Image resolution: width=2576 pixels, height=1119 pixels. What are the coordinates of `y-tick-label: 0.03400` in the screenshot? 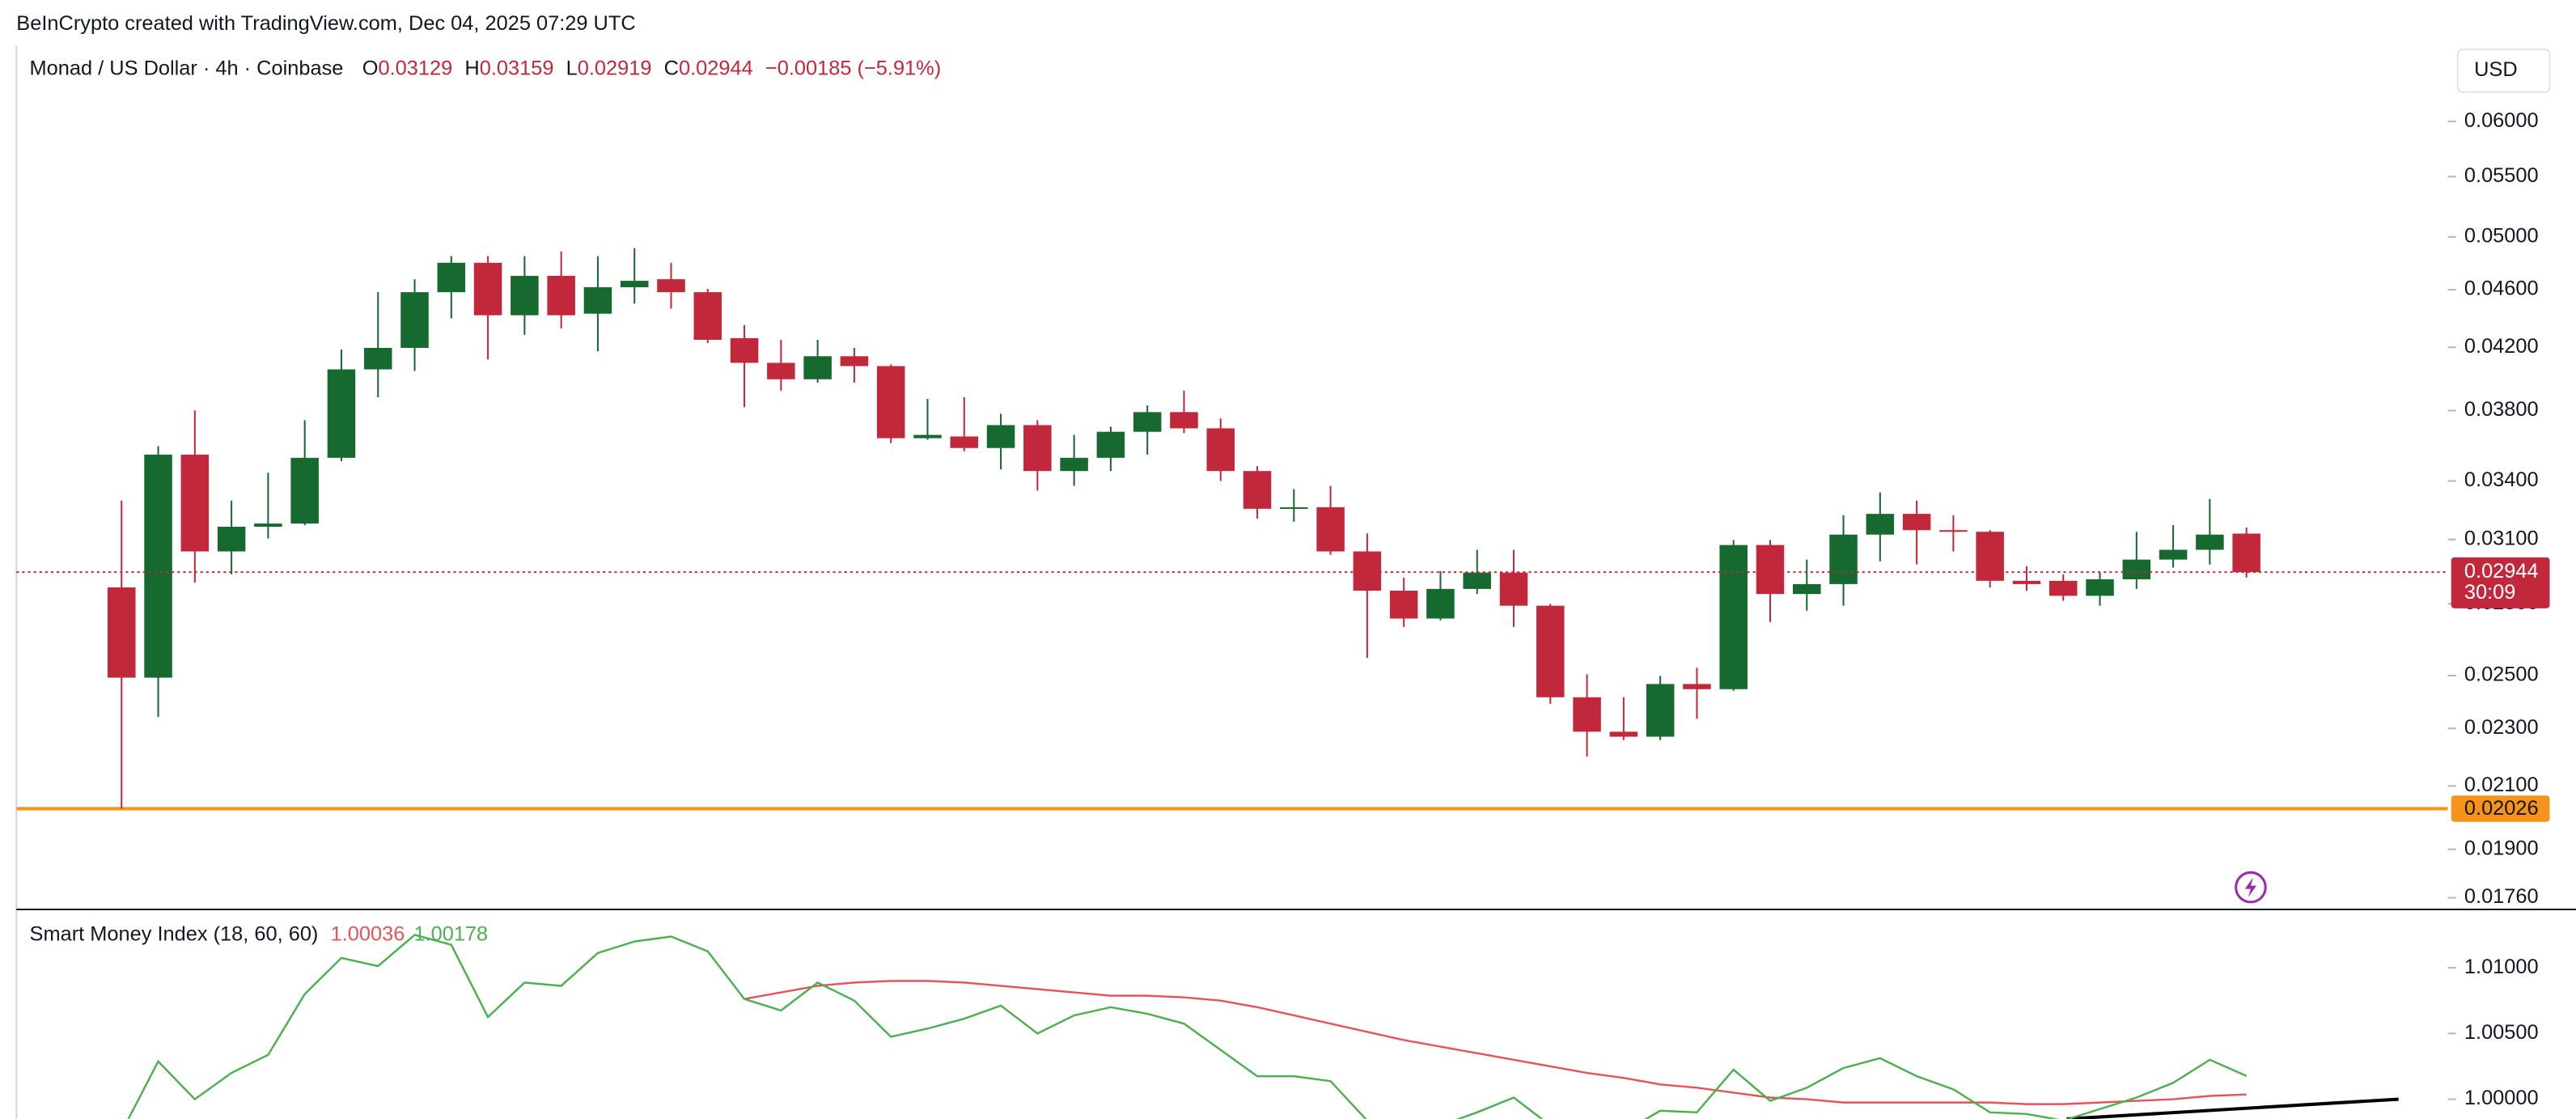 It's located at (2501, 479).